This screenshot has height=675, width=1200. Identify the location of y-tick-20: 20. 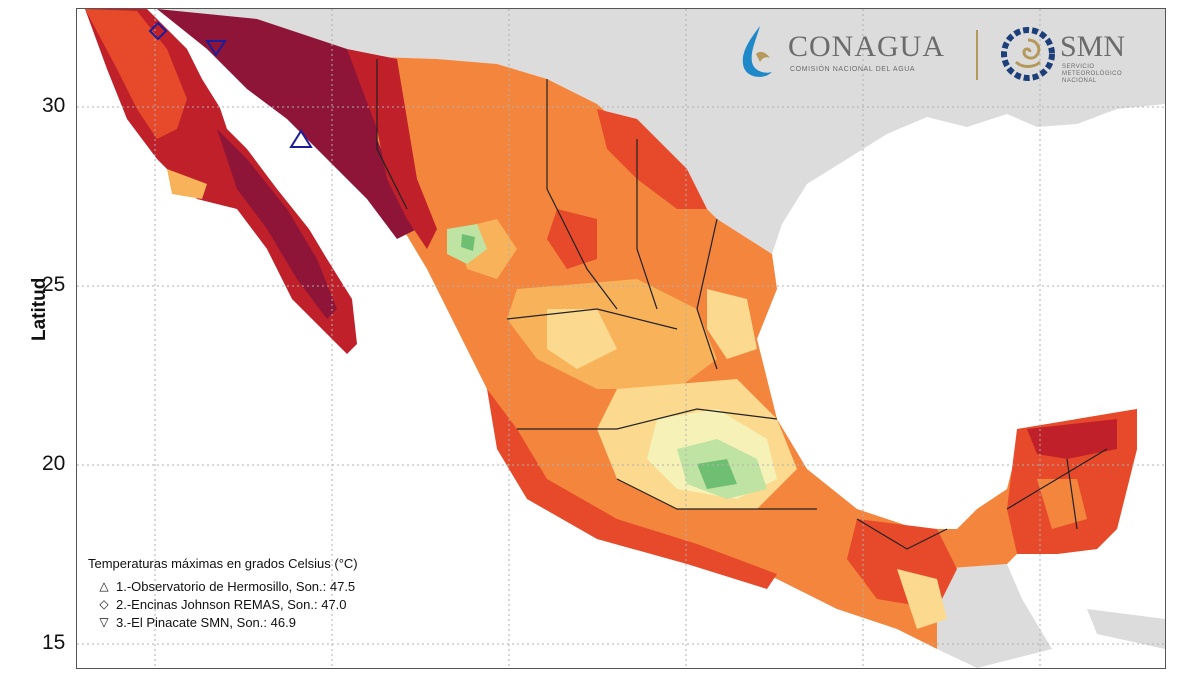
(54, 463).